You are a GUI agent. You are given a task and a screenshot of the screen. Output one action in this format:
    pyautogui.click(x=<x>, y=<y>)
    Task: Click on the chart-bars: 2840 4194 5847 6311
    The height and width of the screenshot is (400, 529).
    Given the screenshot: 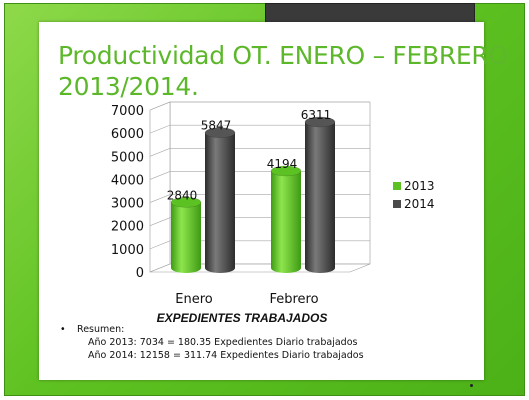 What is the action you would take?
    pyautogui.click(x=251, y=190)
    